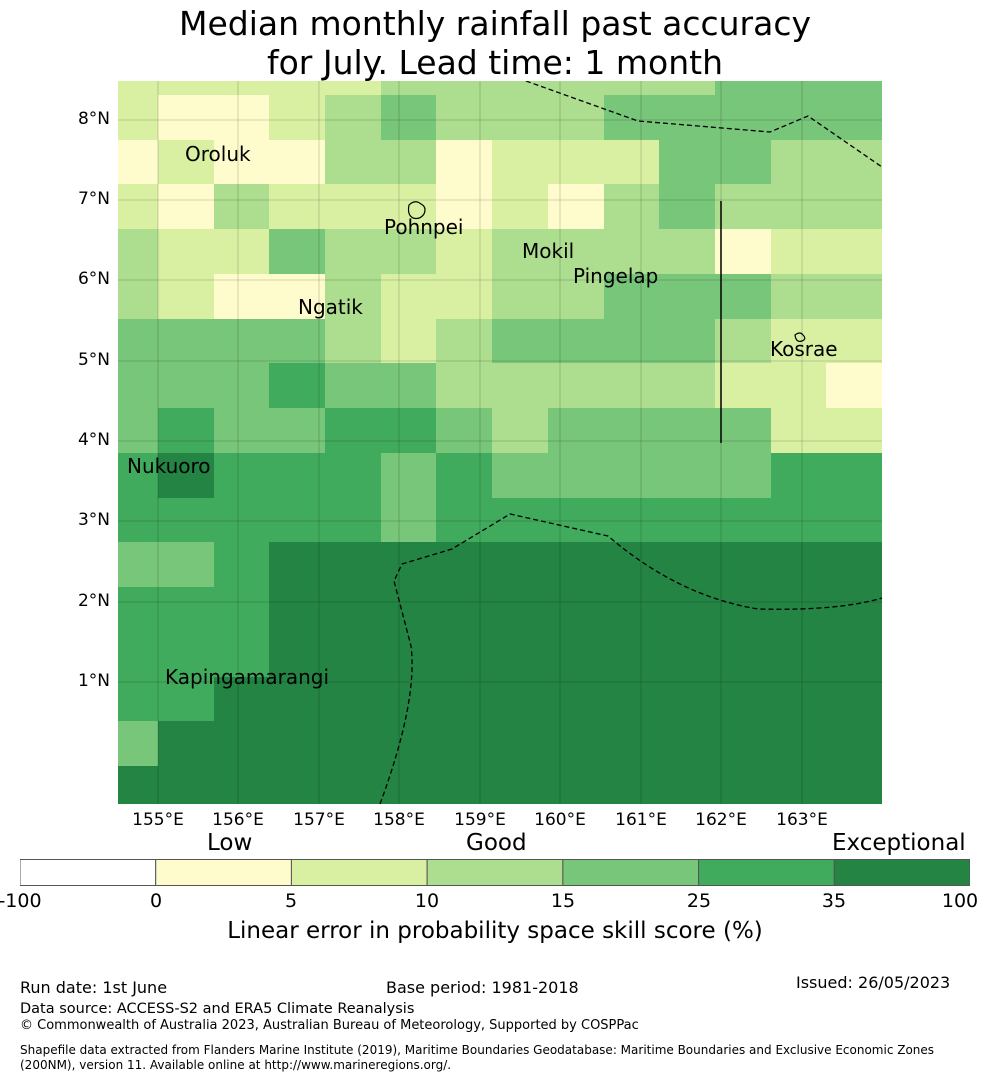 The width and height of the screenshot is (990, 1080). I want to click on place-label-pingelap: Pingelap, so click(616, 276).